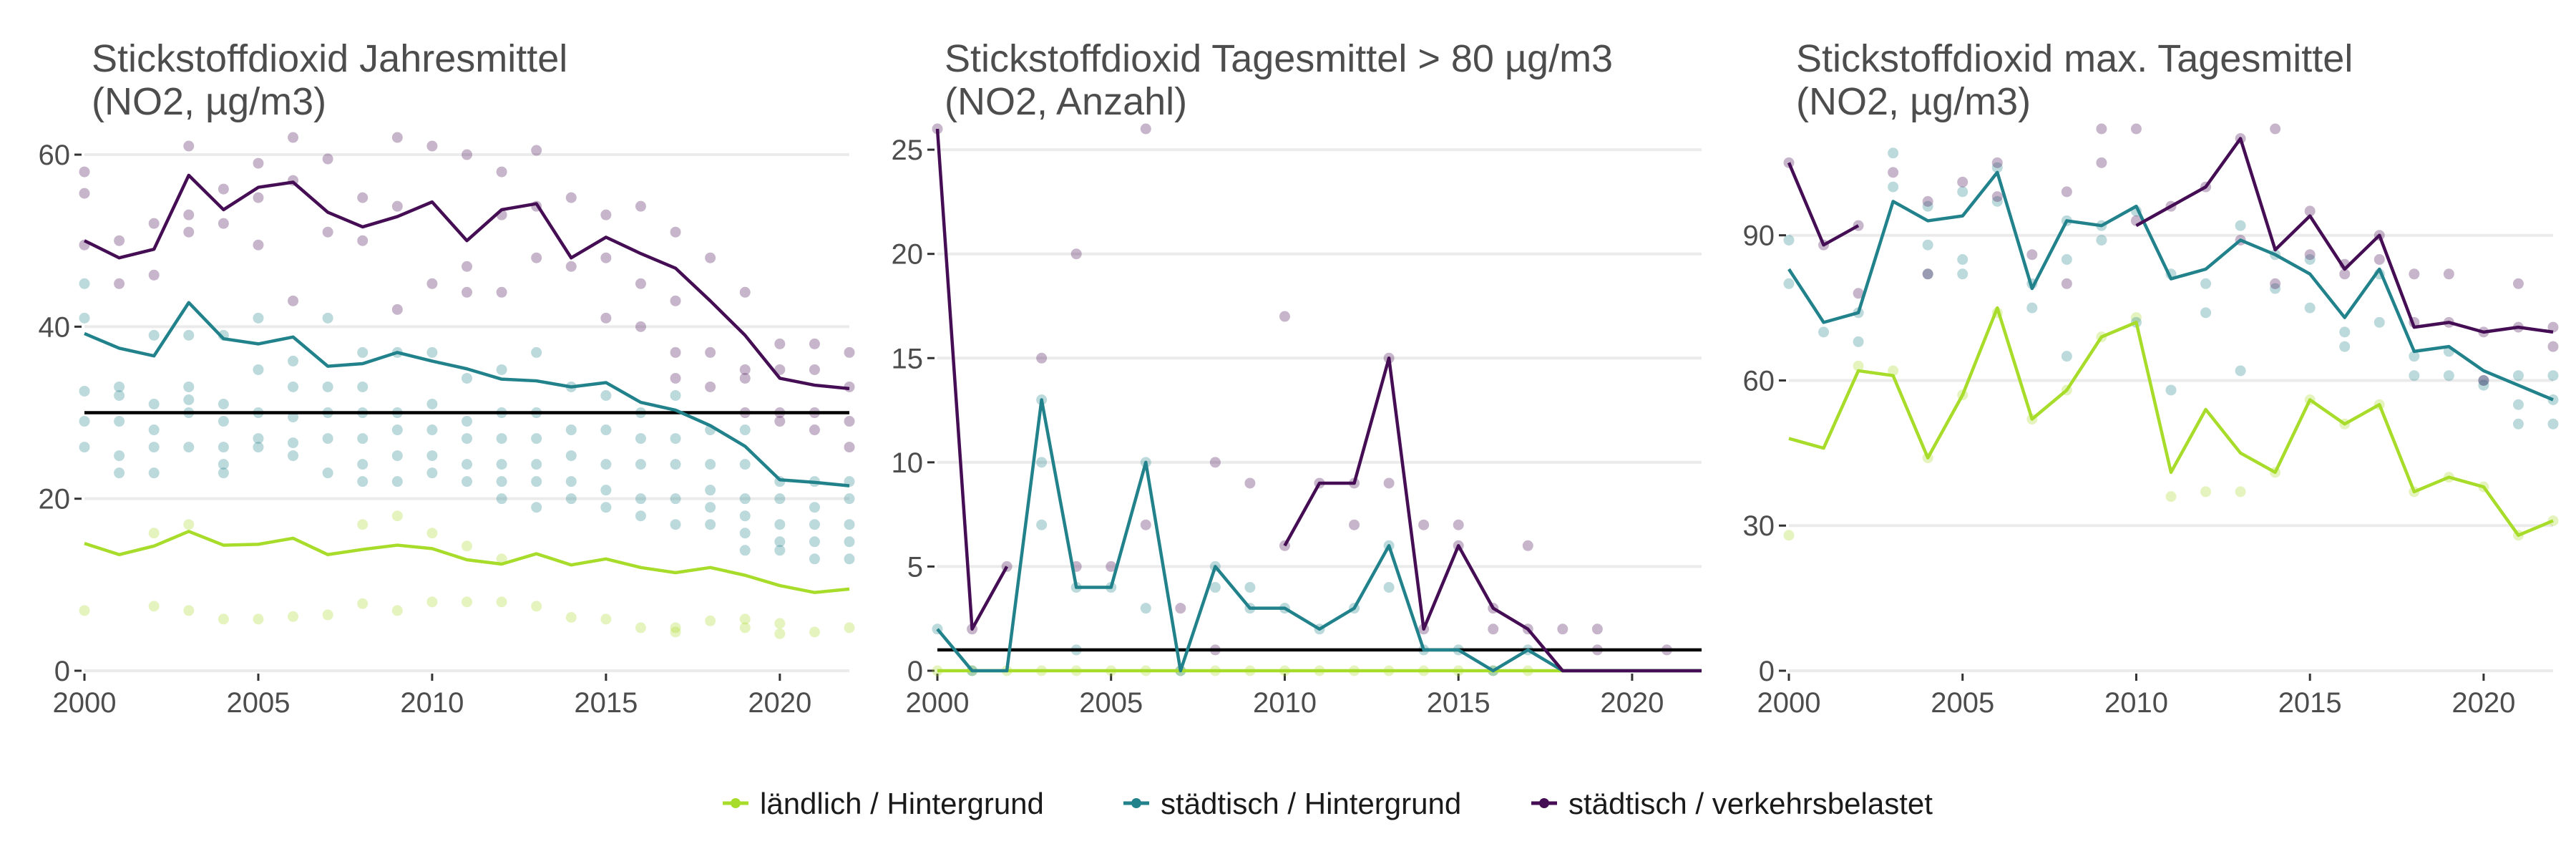  Describe the element at coordinates (329, 58) in the screenshot. I see `panel-title-line1: Stickstoffdioxid Jahresmittel` at that location.